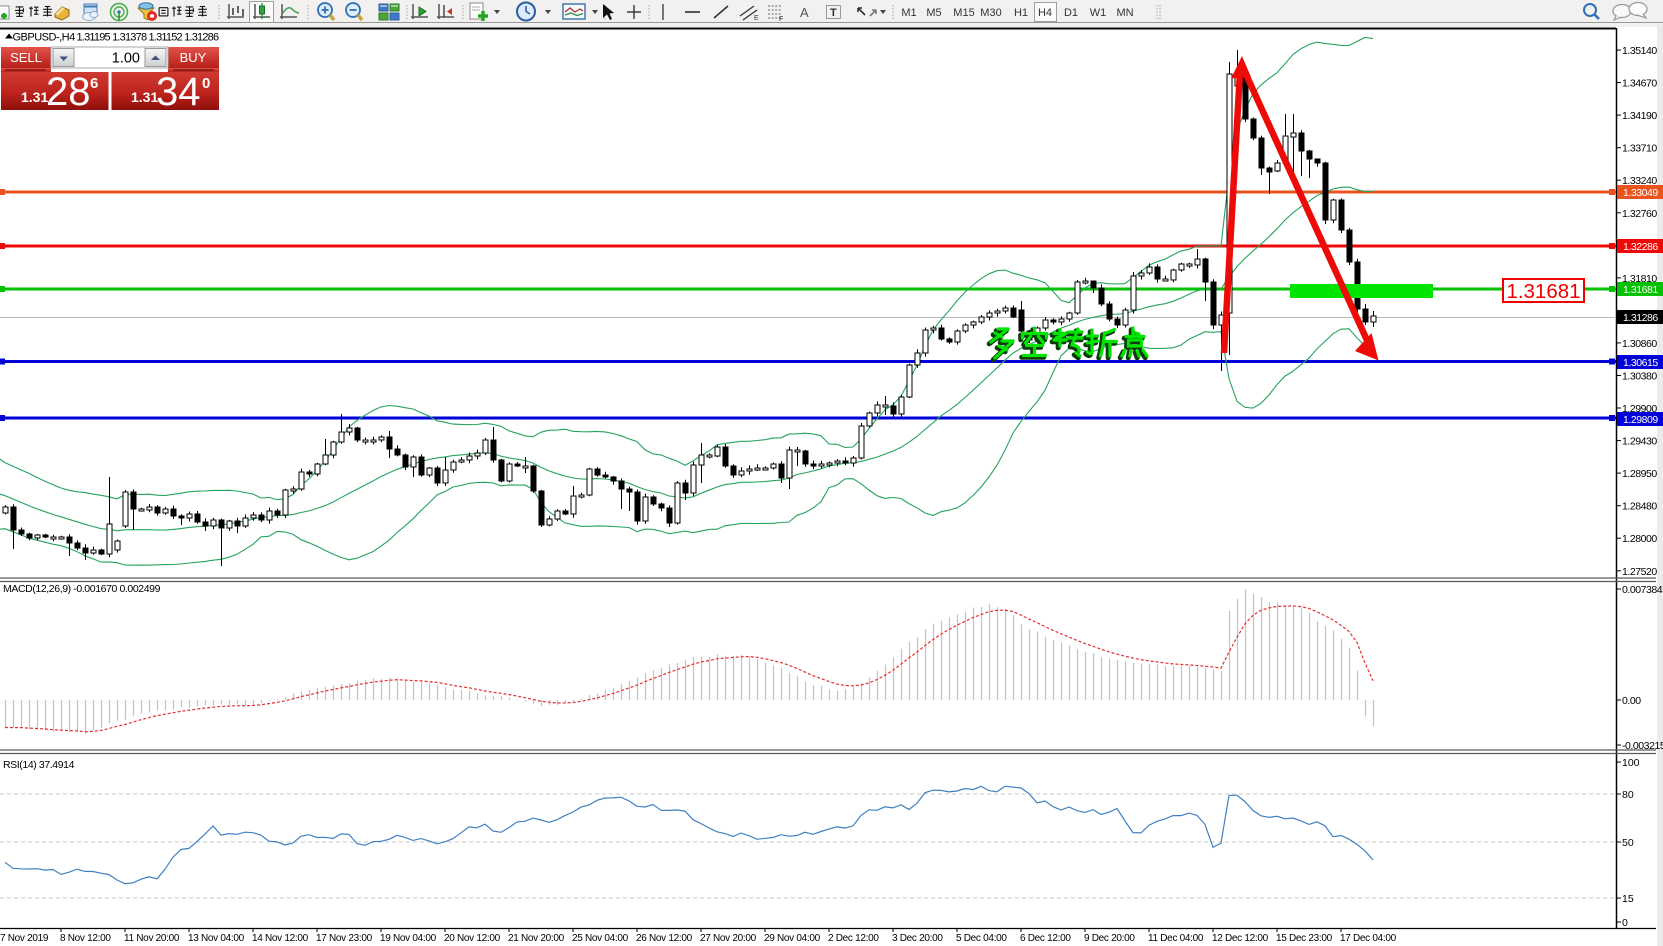 The image size is (1663, 946). Describe the element at coordinates (344, 938) in the screenshot. I see `svg-text: 17 Nov 23:00` at that location.